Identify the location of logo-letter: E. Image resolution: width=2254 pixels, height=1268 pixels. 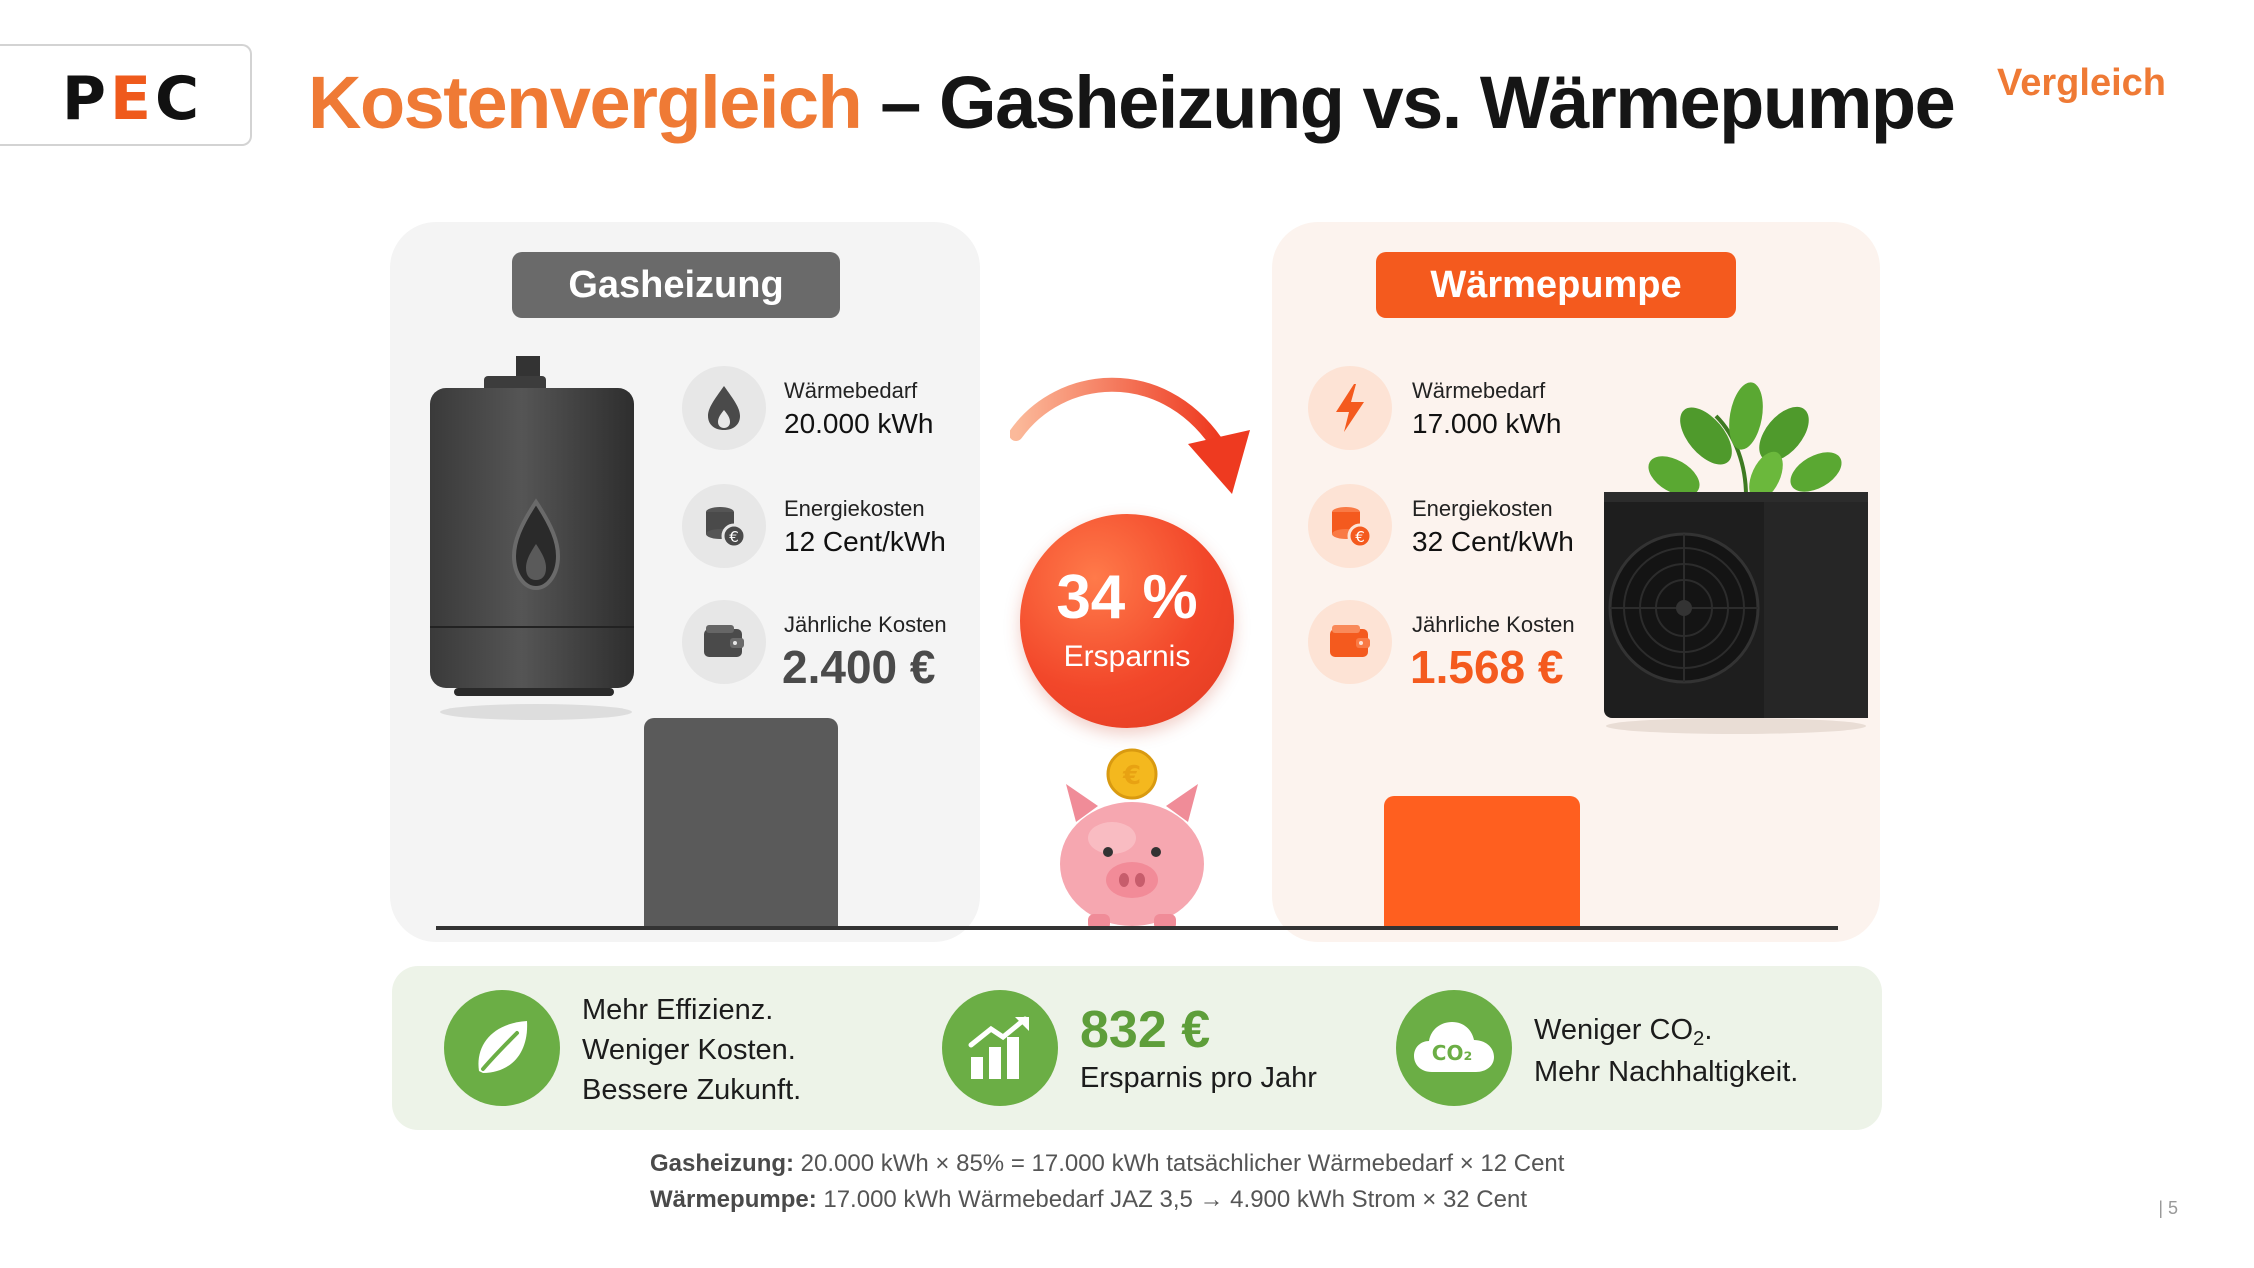
(132, 99).